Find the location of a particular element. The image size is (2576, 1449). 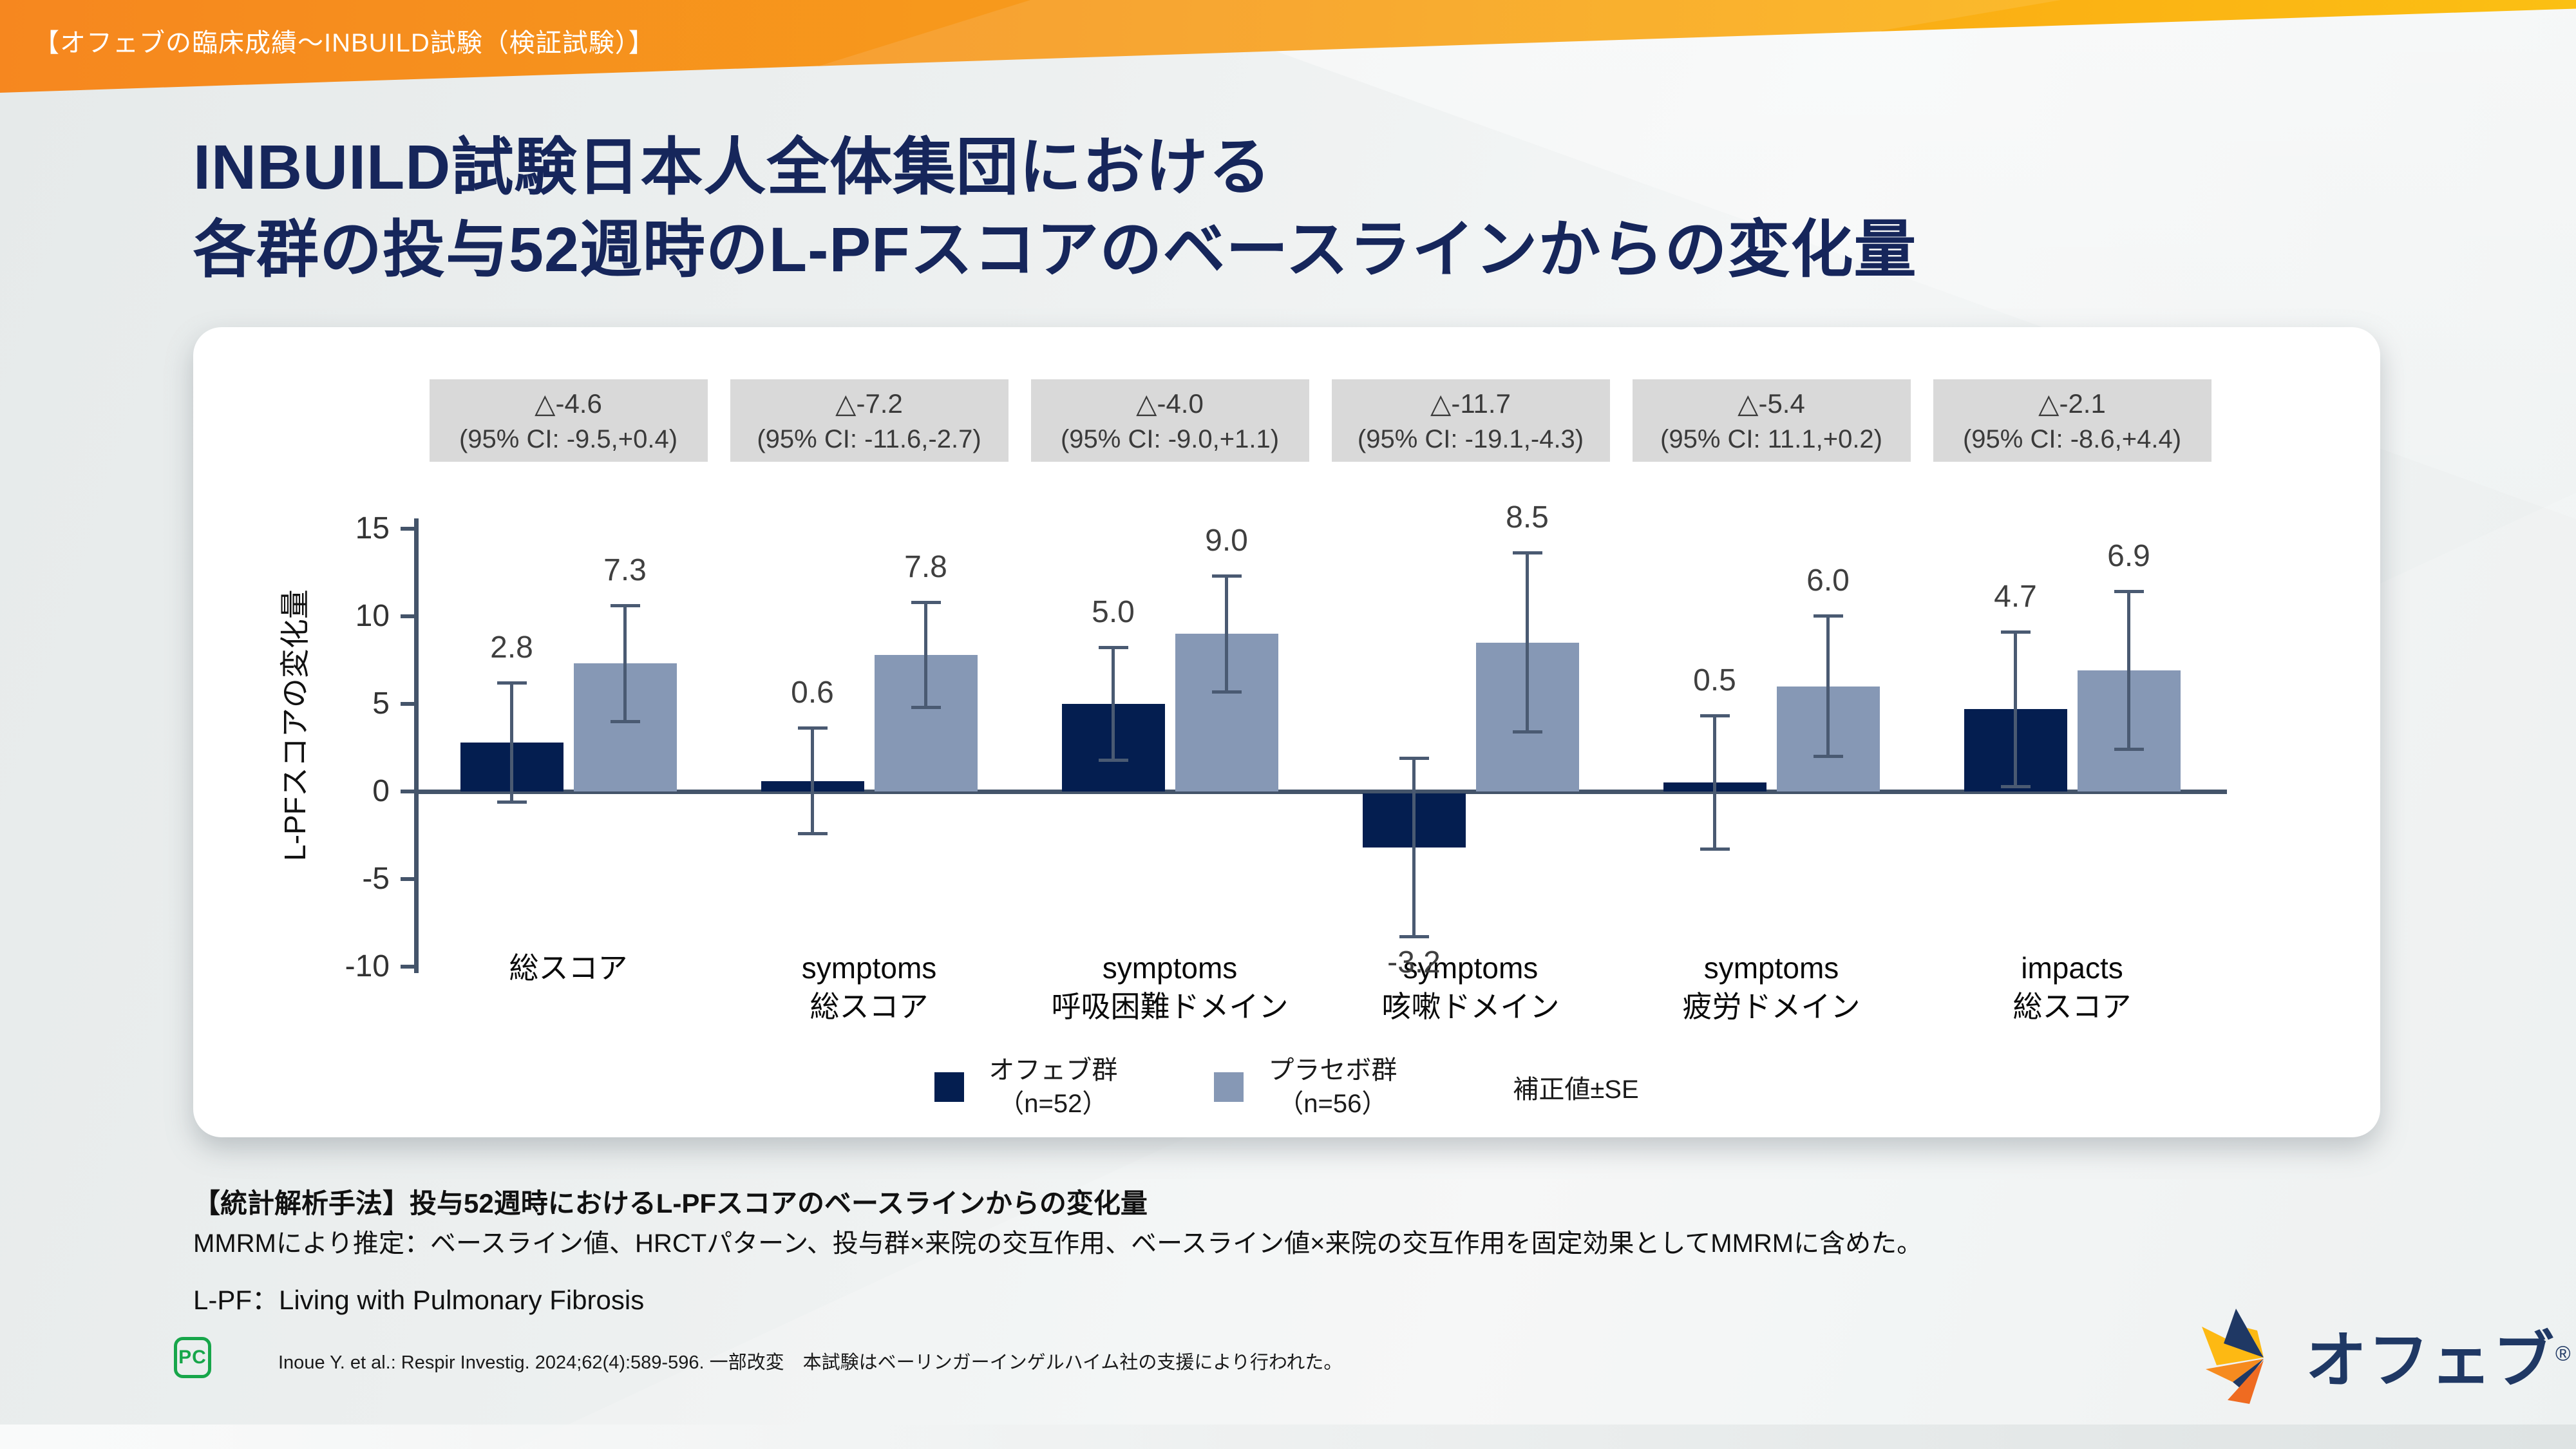

legend: オフェブ群 （n=52） プラセボ群 （n=56） 補正値±SE is located at coordinates (1287, 1087).